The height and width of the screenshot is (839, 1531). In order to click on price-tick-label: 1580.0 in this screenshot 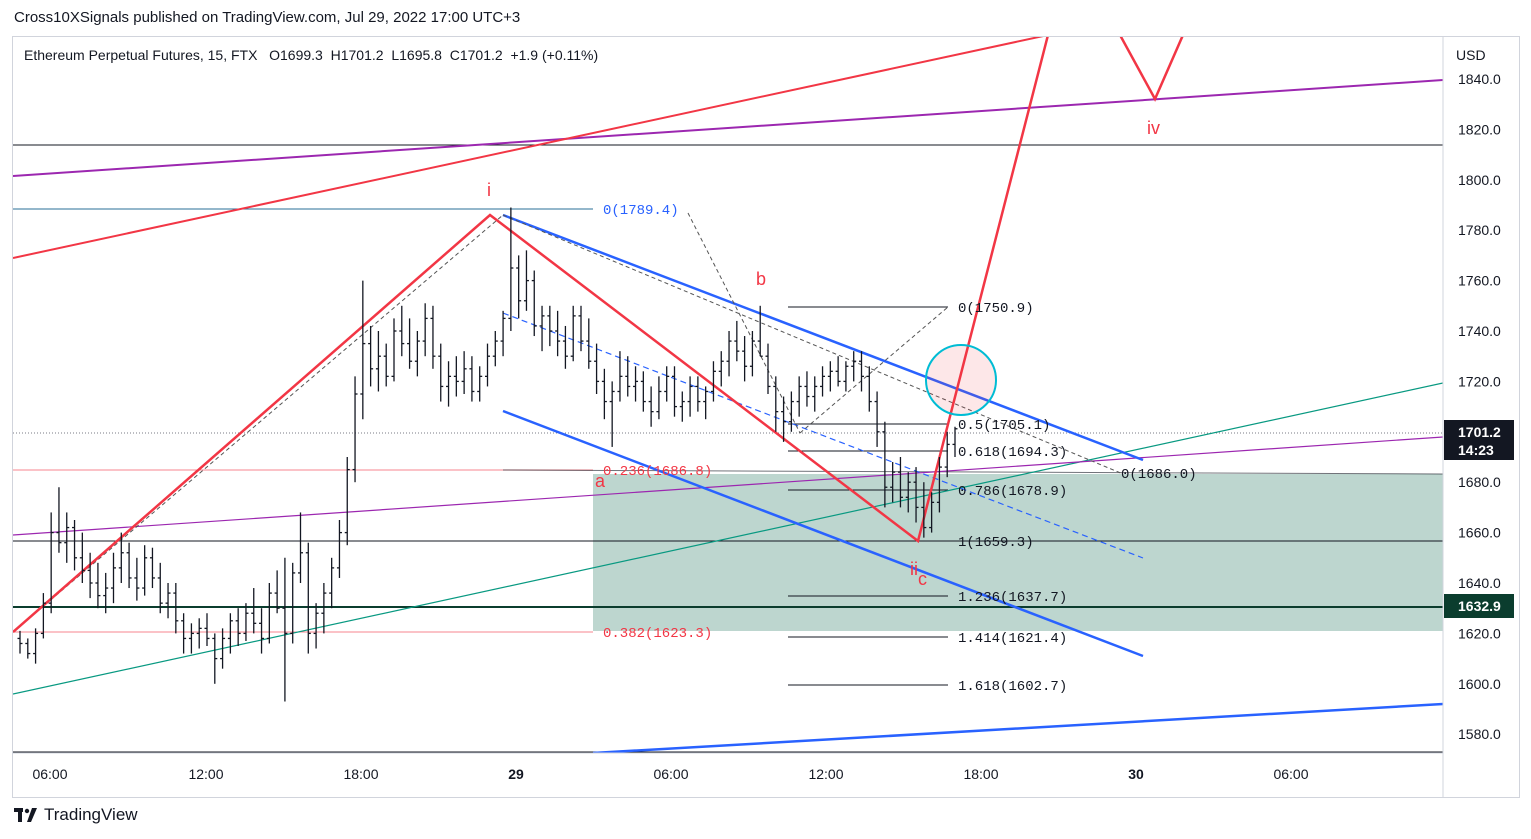, I will do `click(1479, 734)`.